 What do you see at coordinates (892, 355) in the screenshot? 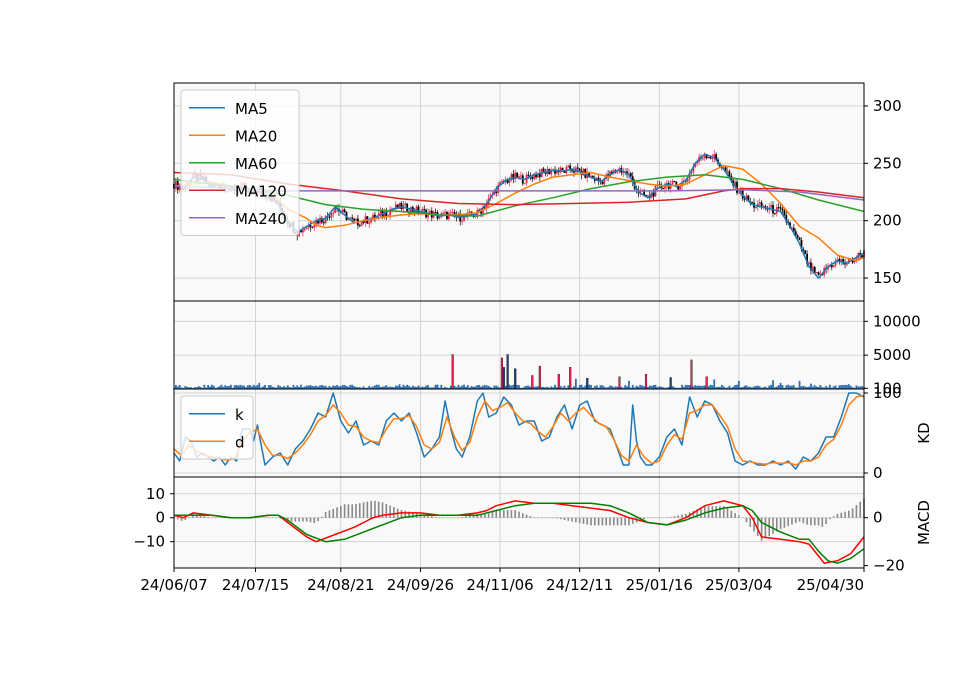
I see `vol-right-tick-label: 5000` at bounding box center [892, 355].